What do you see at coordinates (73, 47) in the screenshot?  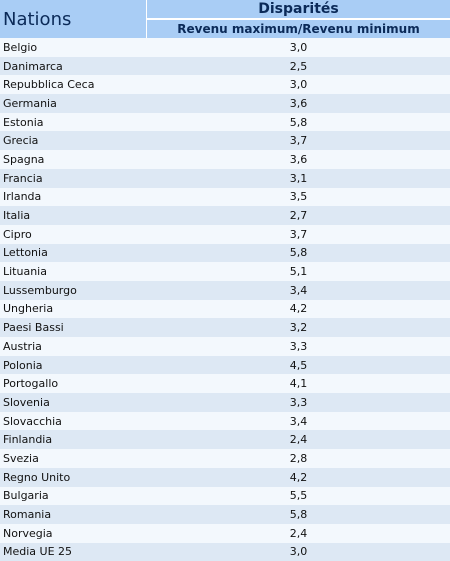 I see `country-name-cell: Belgio` at bounding box center [73, 47].